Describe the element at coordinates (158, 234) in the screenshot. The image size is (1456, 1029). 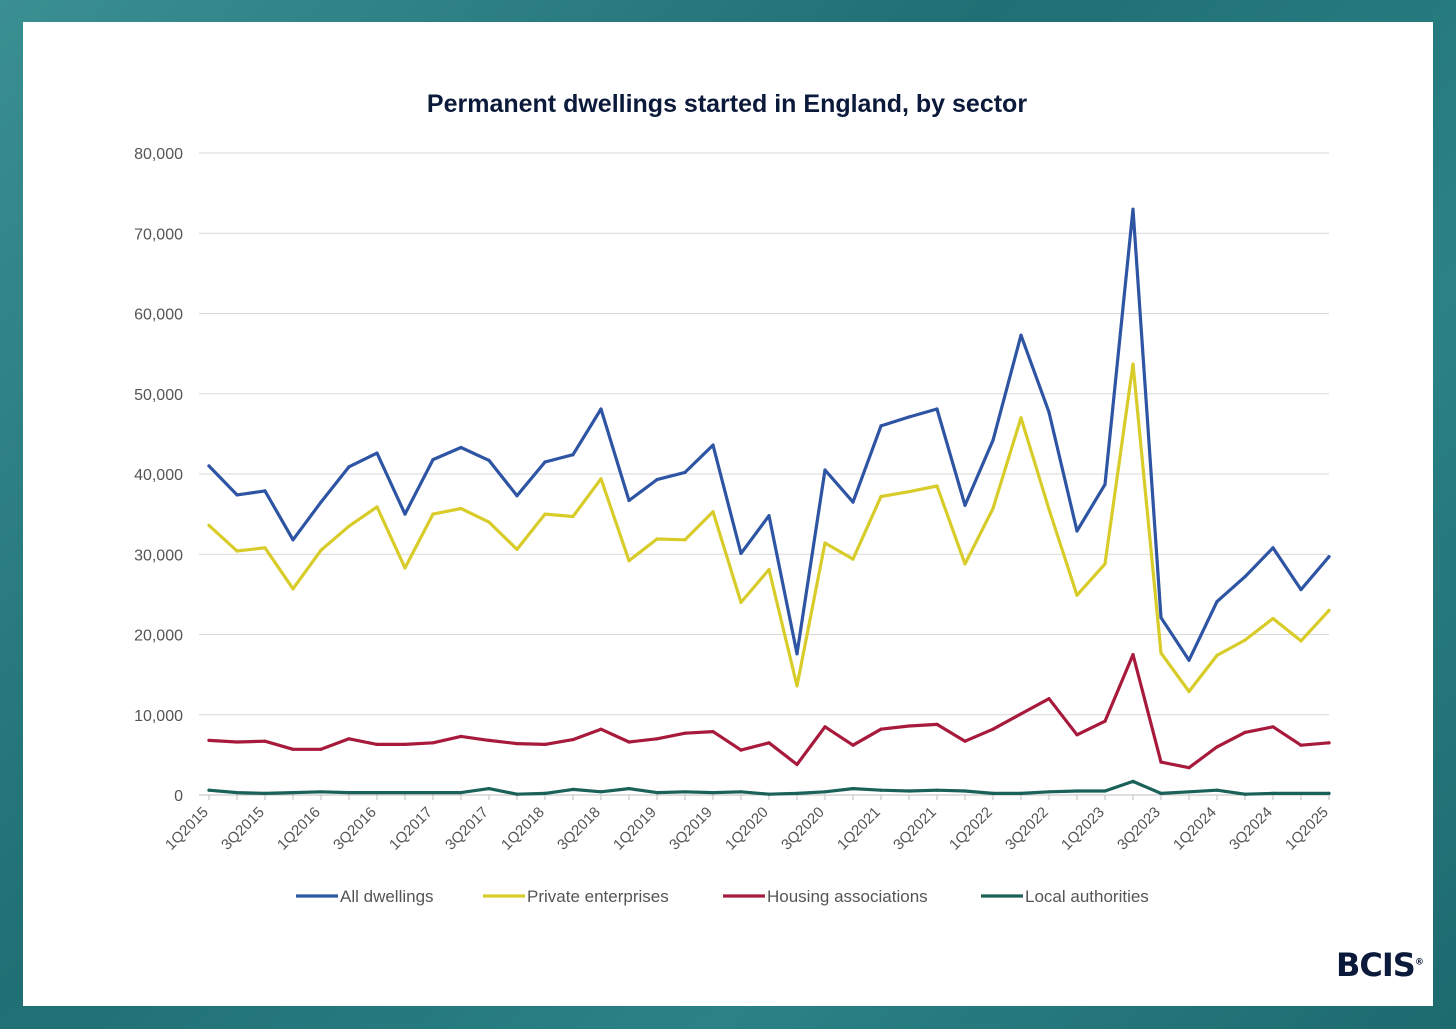
I see `y-tick-label: 70,000` at that location.